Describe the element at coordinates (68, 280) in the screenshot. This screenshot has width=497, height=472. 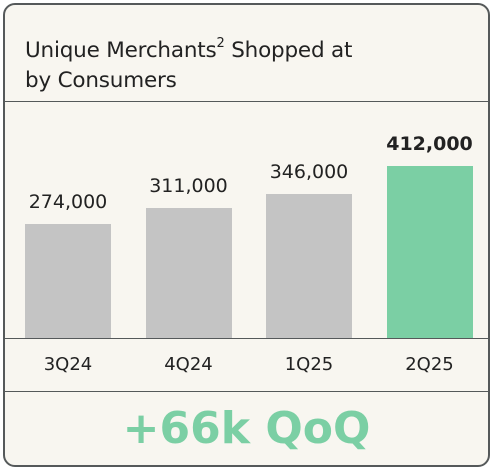
I see `bar-3q24` at that location.